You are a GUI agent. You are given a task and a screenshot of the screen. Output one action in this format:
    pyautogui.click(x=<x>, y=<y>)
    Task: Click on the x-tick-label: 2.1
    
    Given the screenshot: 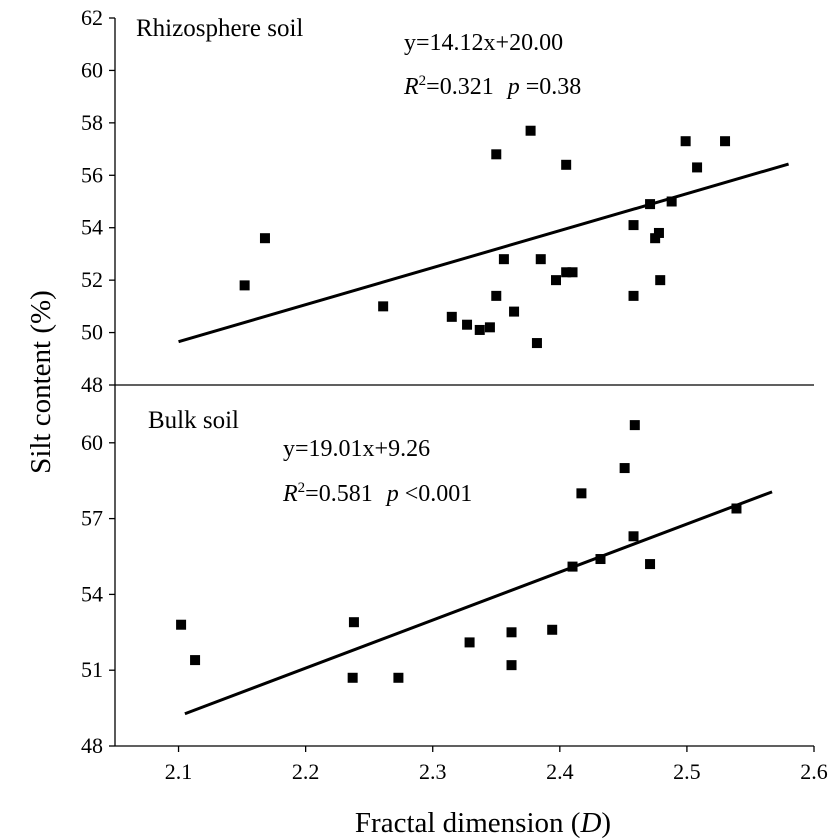 What is the action you would take?
    pyautogui.click(x=179, y=771)
    